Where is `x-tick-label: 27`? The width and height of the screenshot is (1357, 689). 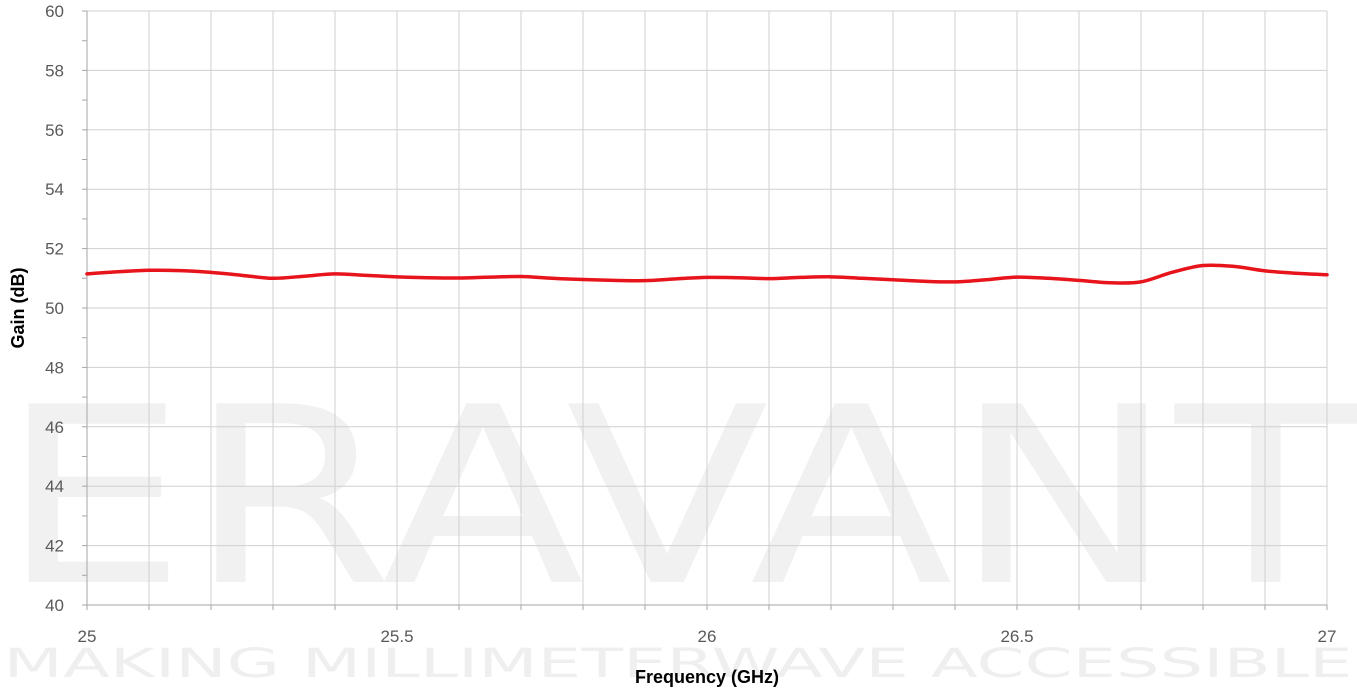 x-tick-label: 27 is located at coordinates (1327, 636).